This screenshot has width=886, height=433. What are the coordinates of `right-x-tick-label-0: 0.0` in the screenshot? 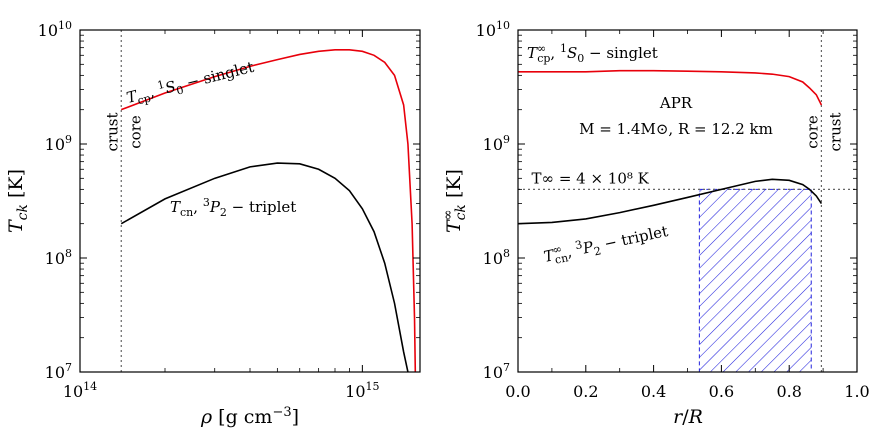 It's located at (517, 391).